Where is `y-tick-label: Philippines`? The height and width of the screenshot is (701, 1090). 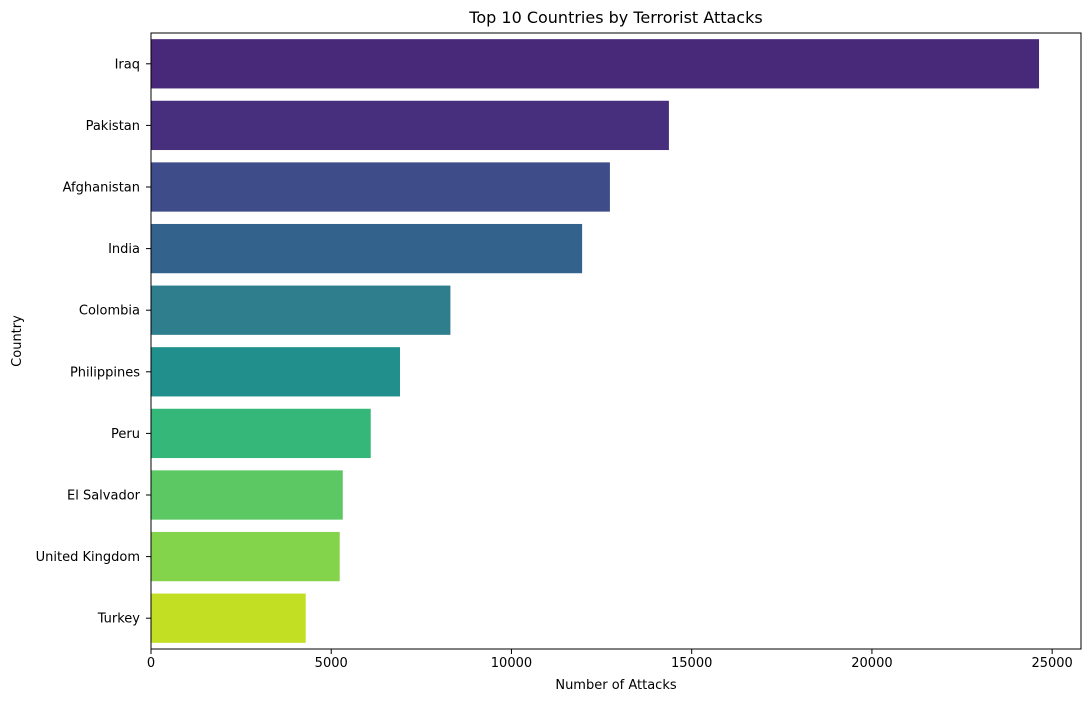 y-tick-label: Philippines is located at coordinates (105, 372).